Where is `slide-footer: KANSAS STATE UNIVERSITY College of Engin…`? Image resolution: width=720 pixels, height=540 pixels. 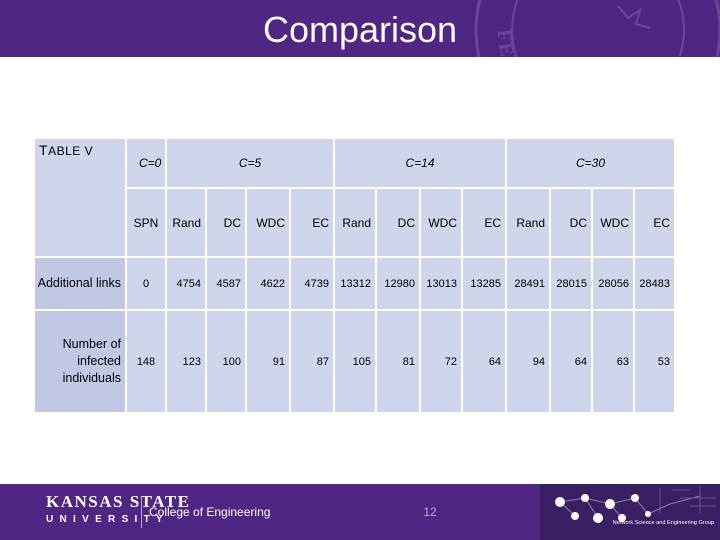 slide-footer: KANSAS STATE UNIVERSITY College of Engin… is located at coordinates (360, 512).